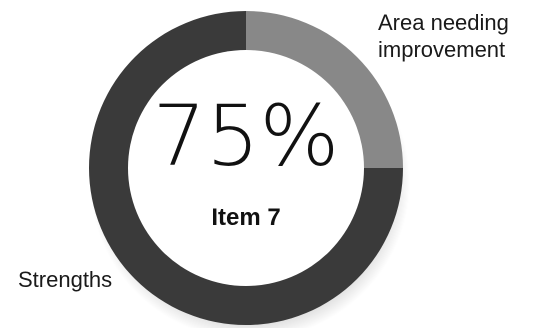 Image resolution: width=533 pixels, height=328 pixels. What do you see at coordinates (65, 279) in the screenshot?
I see `strengths-label: Strengths` at bounding box center [65, 279].